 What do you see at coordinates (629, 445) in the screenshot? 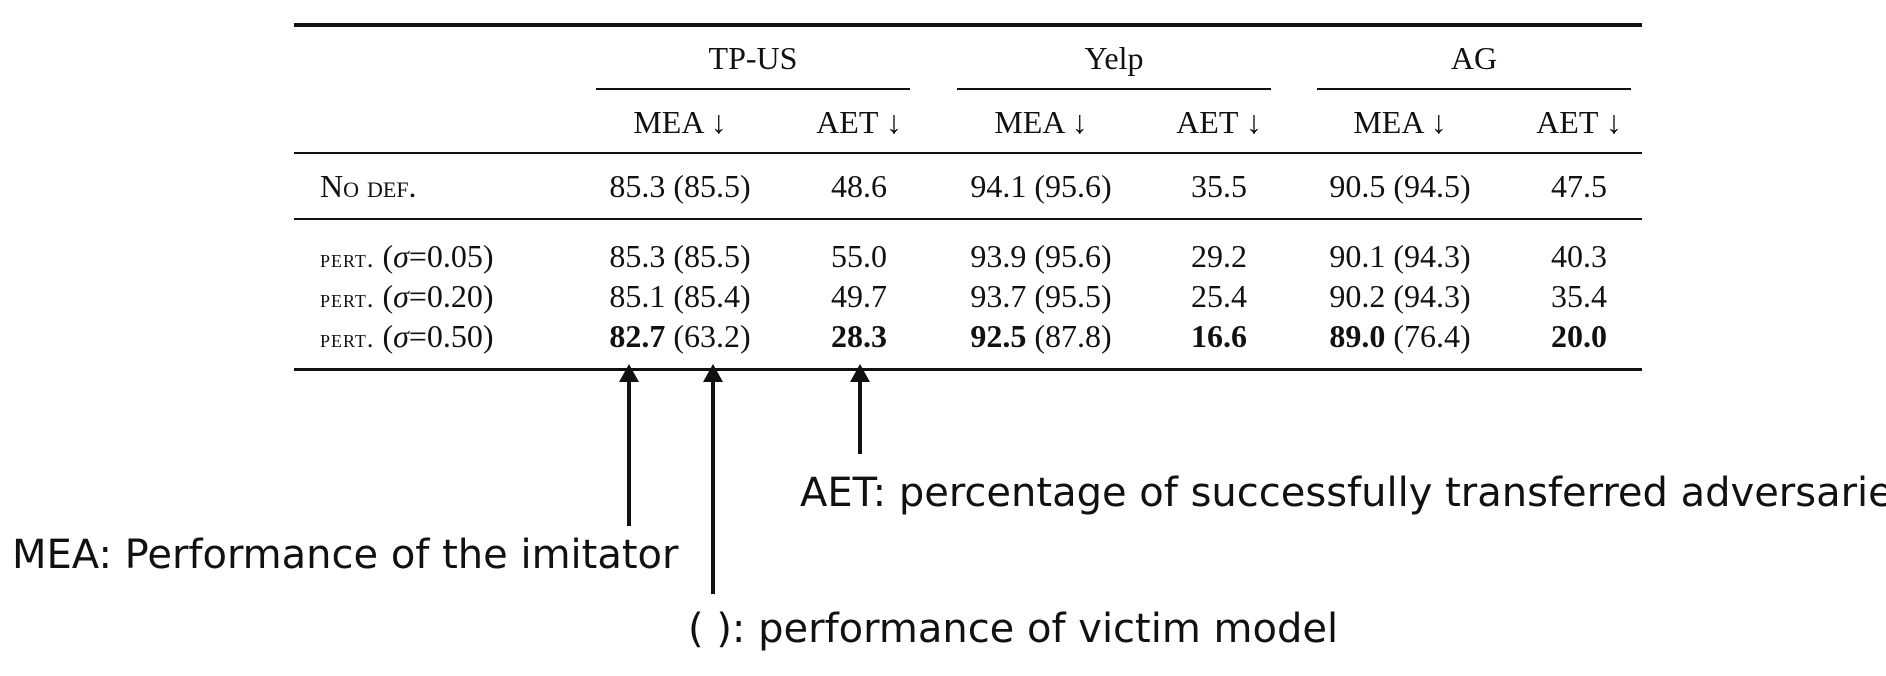
I see `arrow-mea` at bounding box center [629, 445].